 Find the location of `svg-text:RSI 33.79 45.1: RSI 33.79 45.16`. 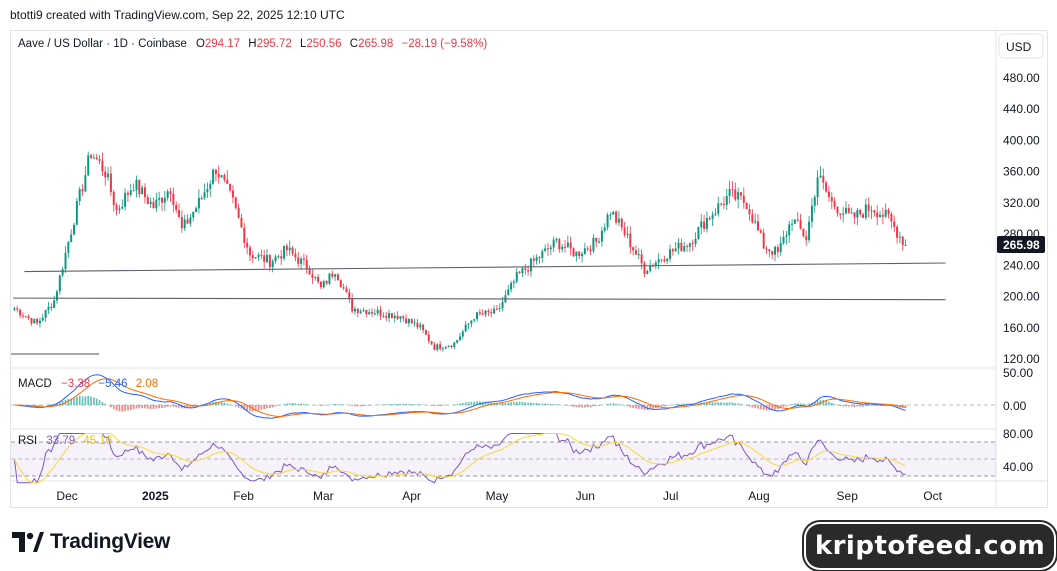

svg-text:RSI 33.79 45.1: RSI 33.79 45.16 is located at coordinates (65, 441).